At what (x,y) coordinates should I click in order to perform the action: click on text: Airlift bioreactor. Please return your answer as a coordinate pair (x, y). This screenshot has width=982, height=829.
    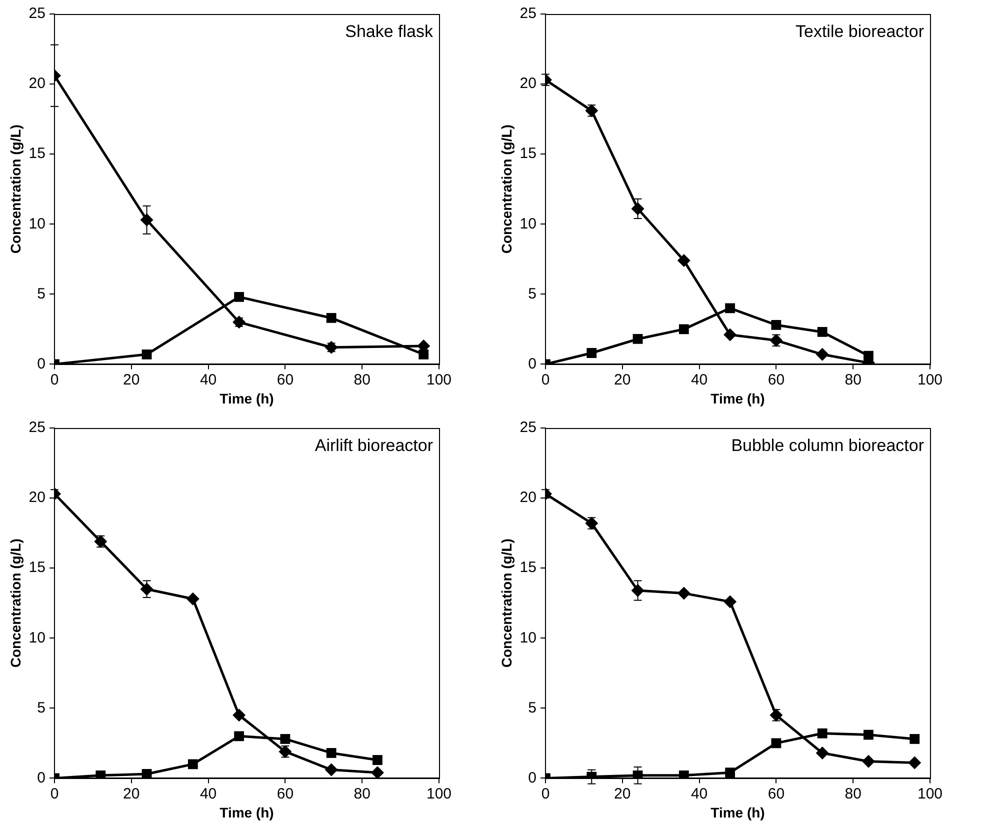
    Looking at the image, I should click on (374, 446).